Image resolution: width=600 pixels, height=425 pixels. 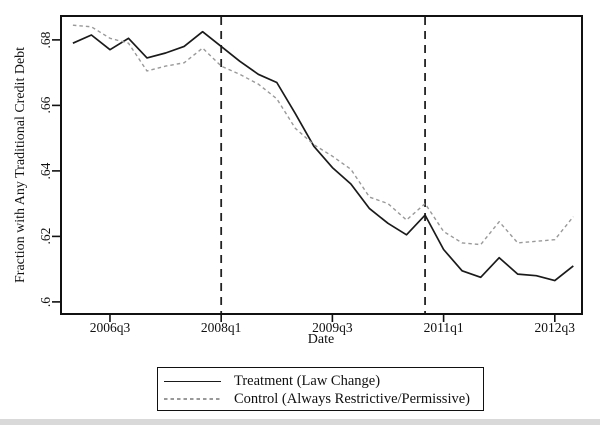 I want to click on legend-item-control: Control (Always Restrictive/Permissive), so click(x=323, y=399).